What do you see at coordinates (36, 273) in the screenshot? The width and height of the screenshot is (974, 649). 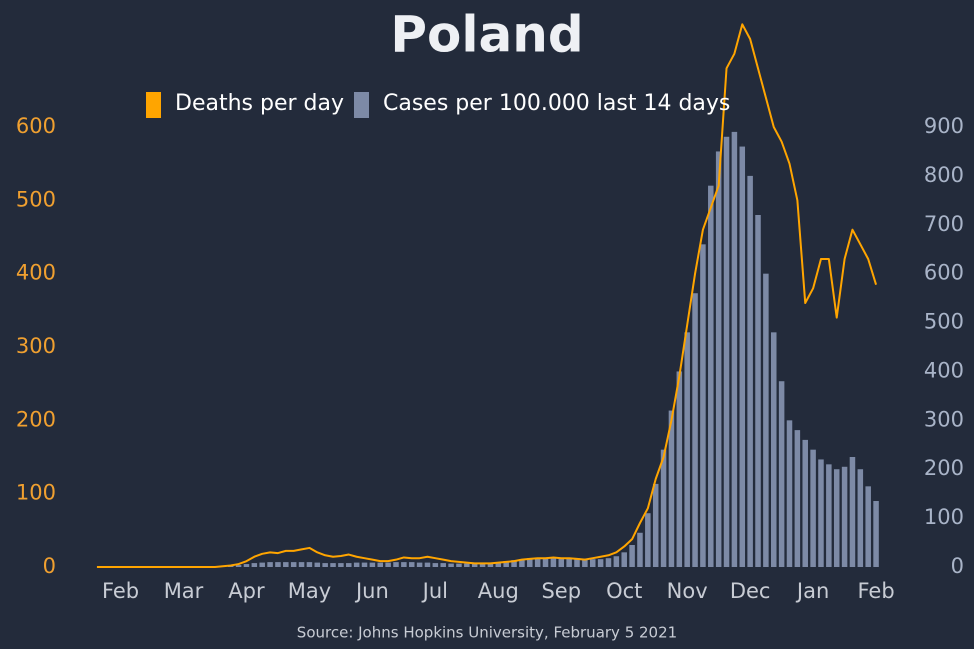 I see `y-tick-label: 400` at bounding box center [36, 273].